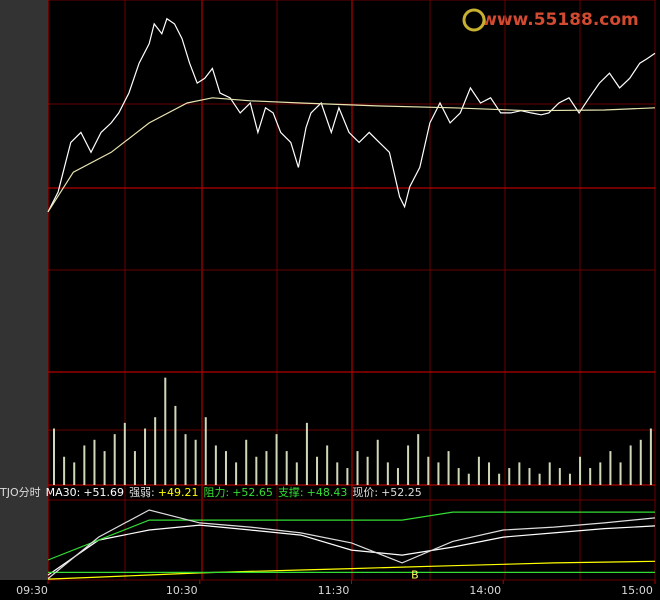  Describe the element at coordinates (291, 492) in the screenshot. I see `legend-name: 支撑:` at that location.